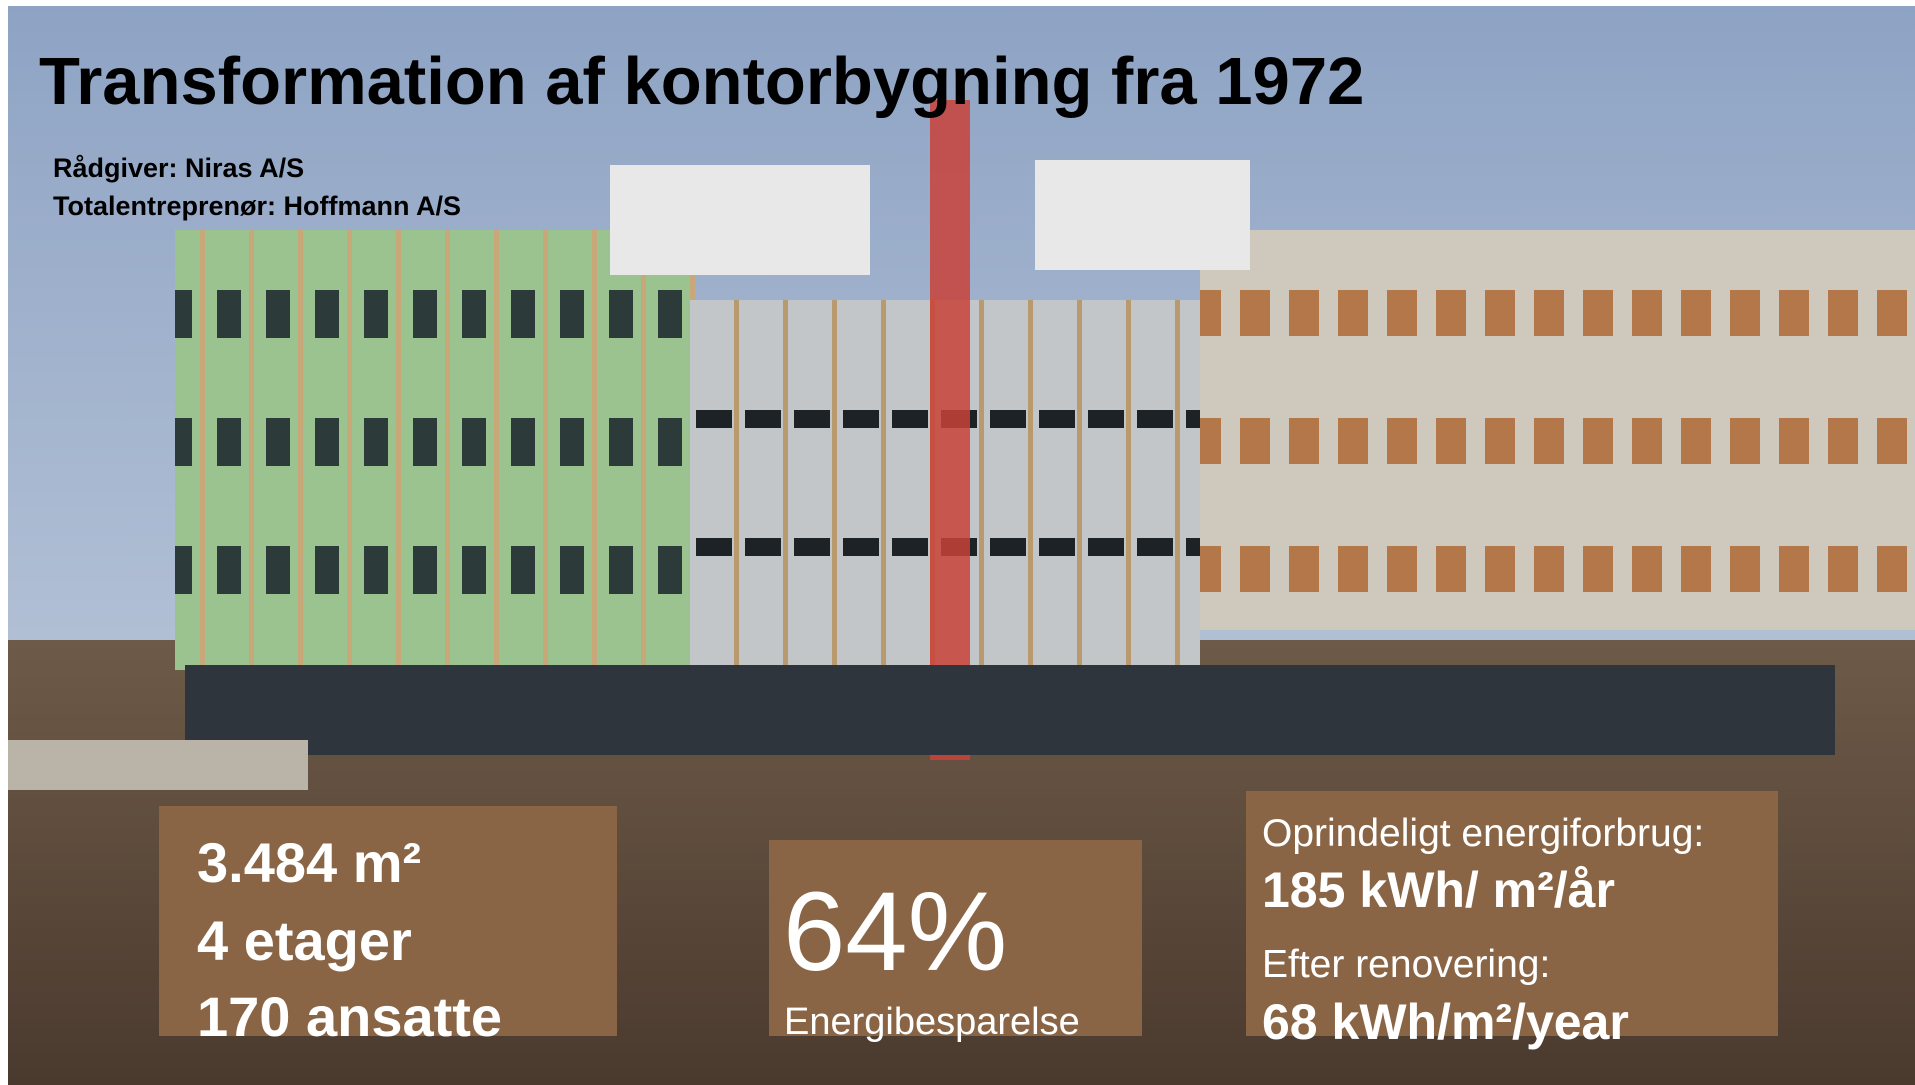  Describe the element at coordinates (701, 81) in the screenshot. I see `title: Transformation af kontorbygning fra 1972` at that location.